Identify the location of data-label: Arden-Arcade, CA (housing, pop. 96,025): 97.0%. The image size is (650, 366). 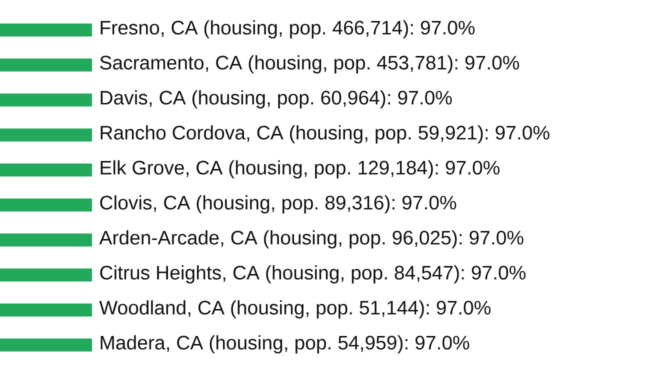
(311, 239).